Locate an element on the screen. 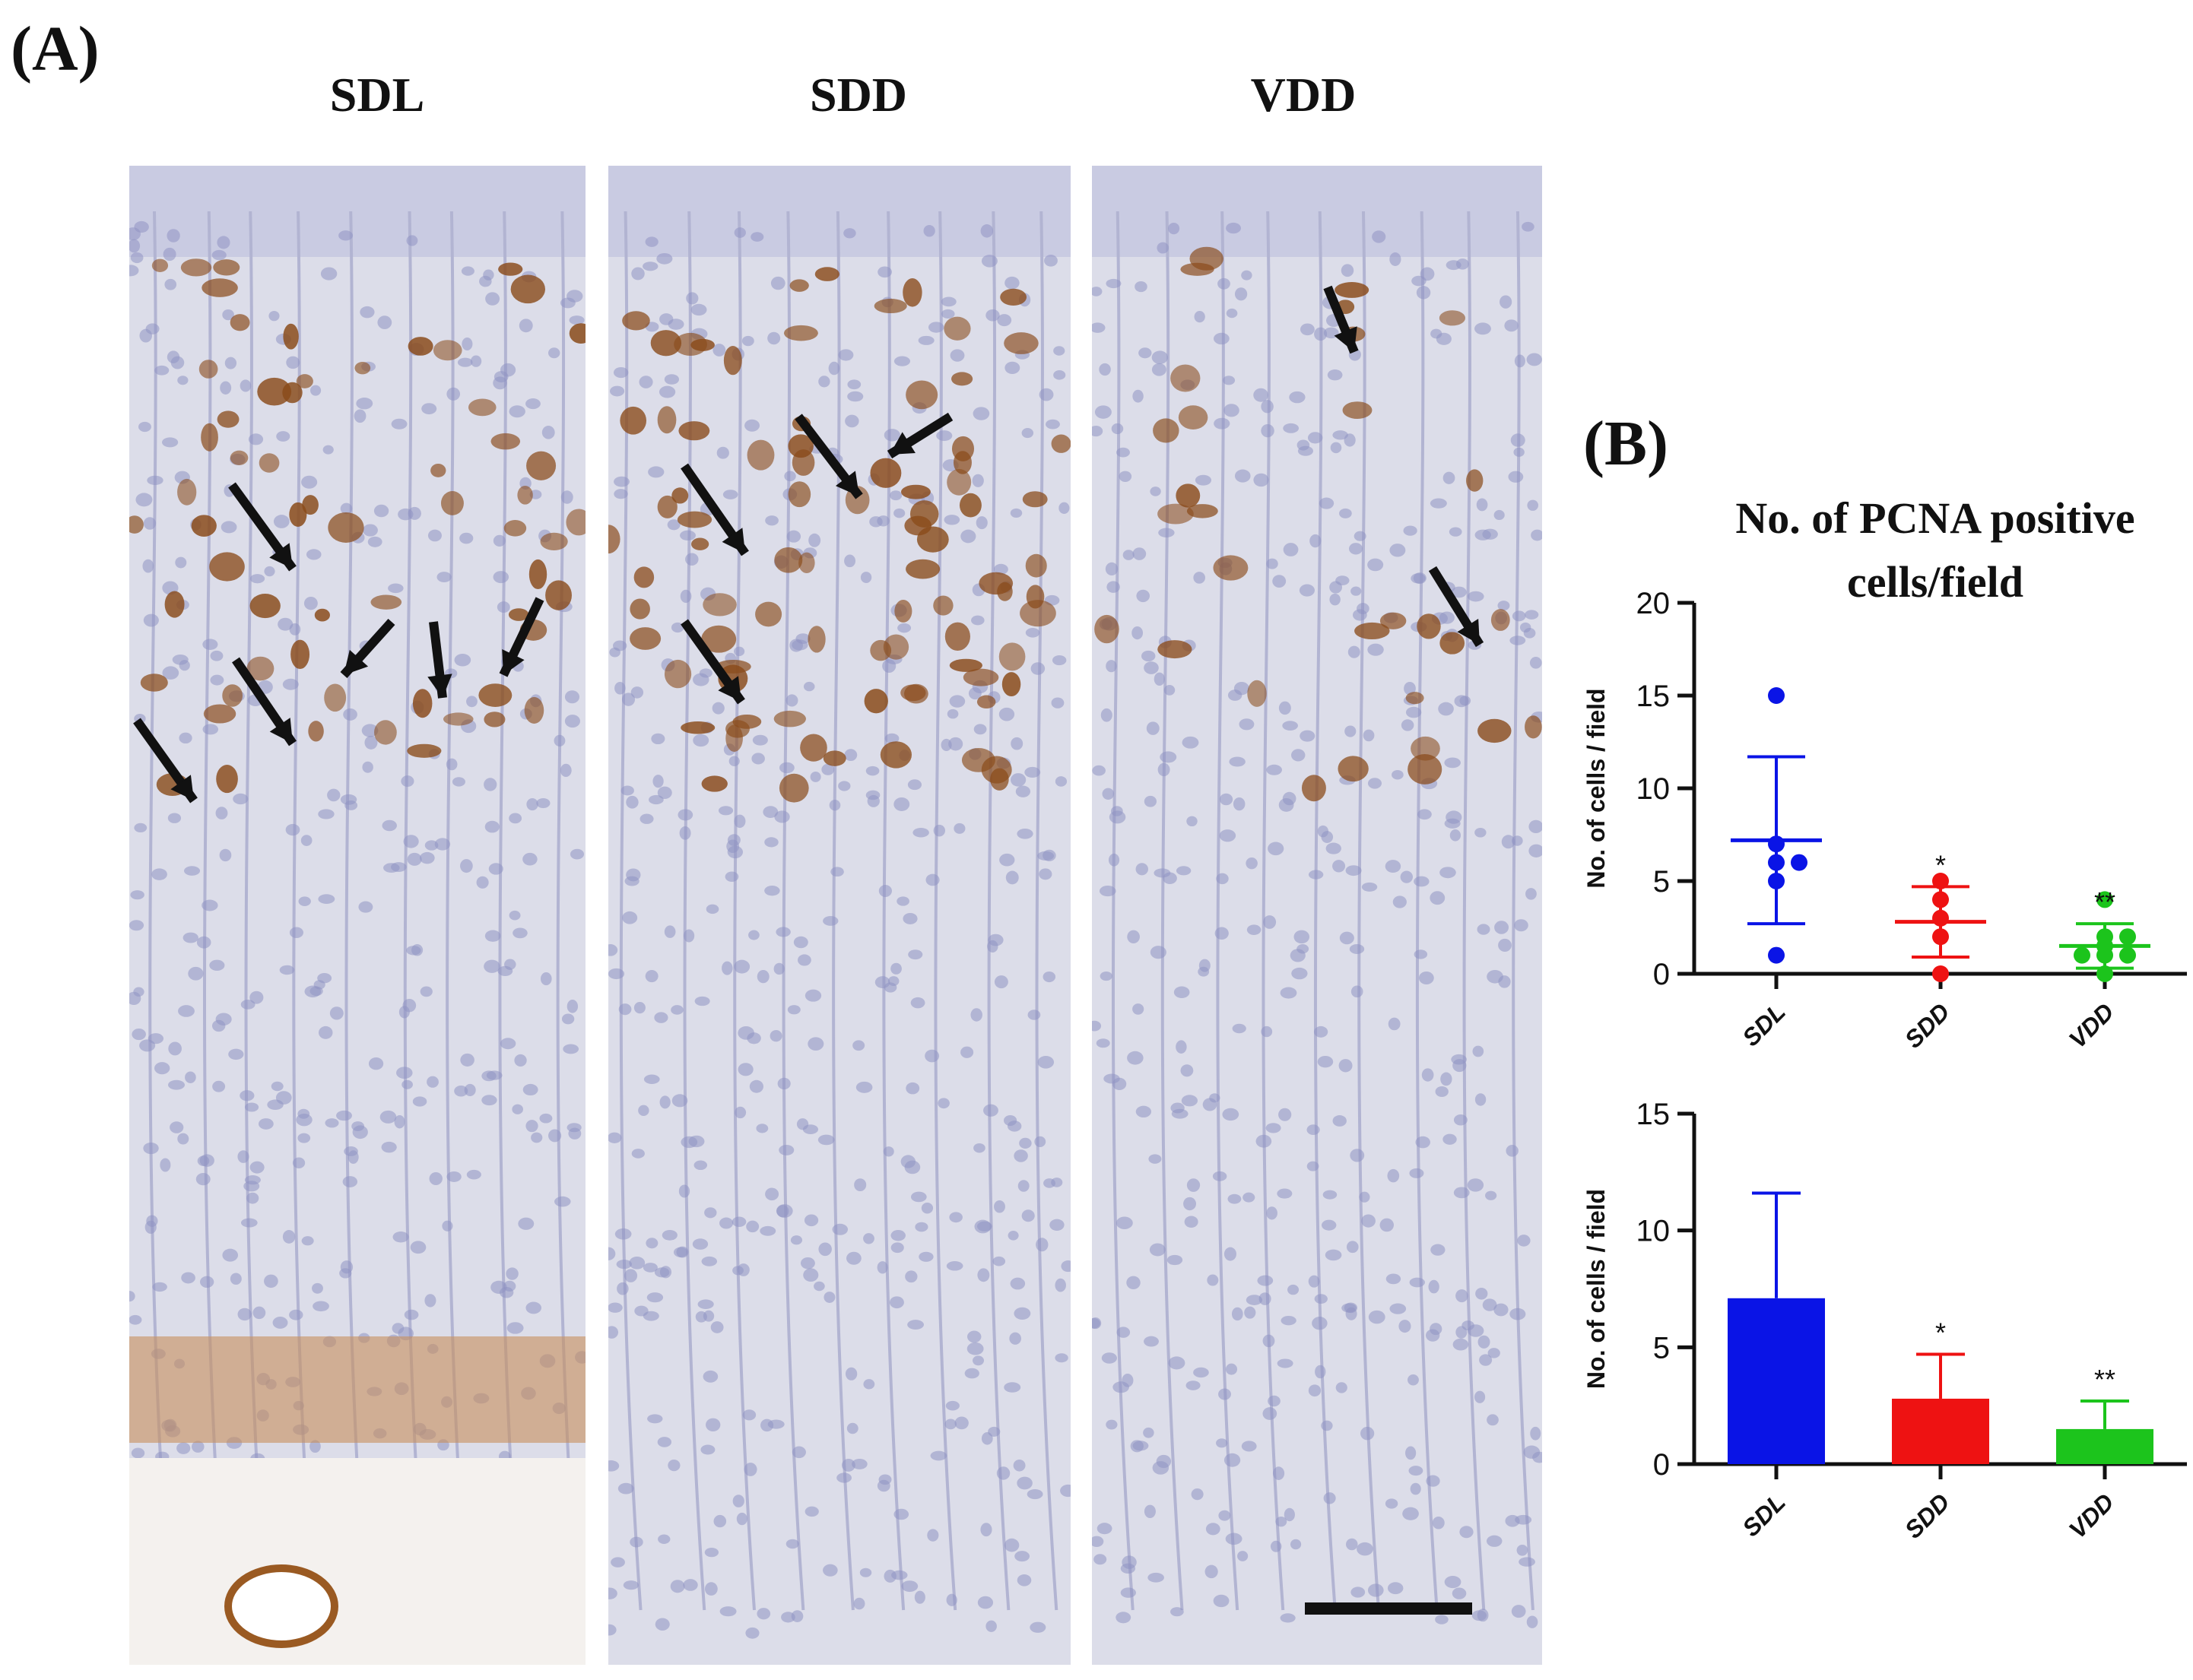  scale-bar is located at coordinates (1388, 1608).